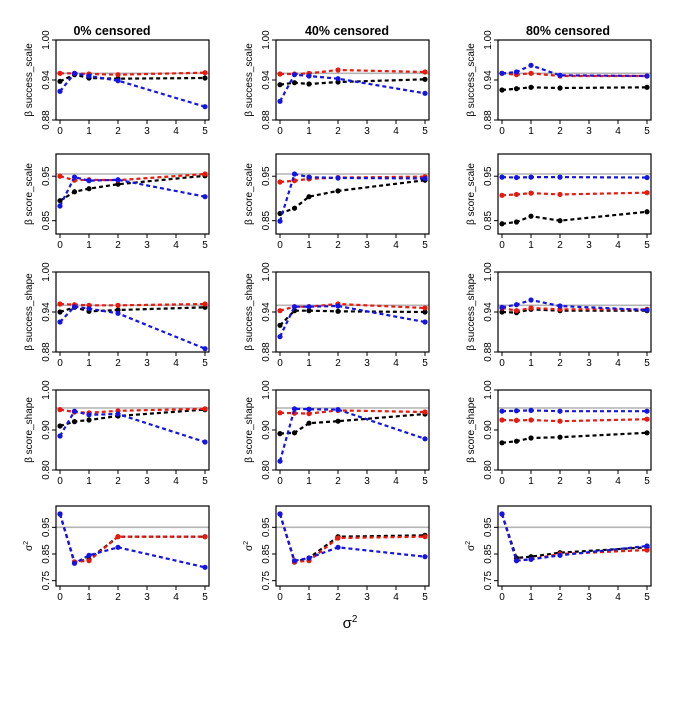 The width and height of the screenshot is (700, 705). What do you see at coordinates (488, 580) in the screenshot?
I see `y-tick-label: 0.75` at bounding box center [488, 580].